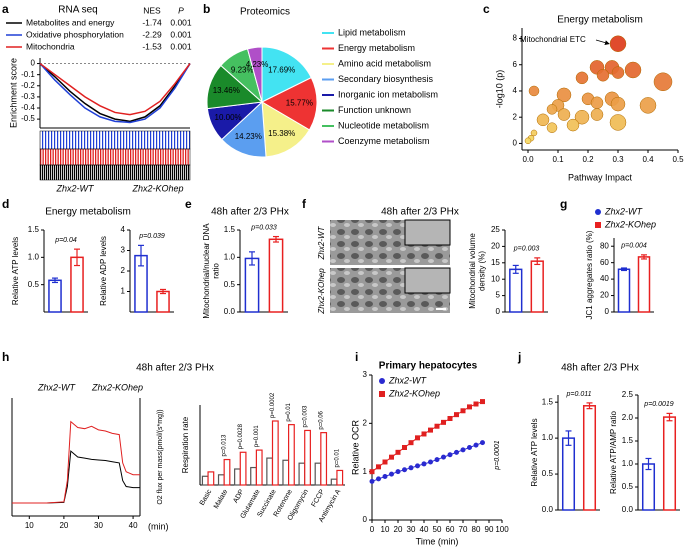  What do you see at coordinates (304, 204) in the screenshot?
I see `panel-letter: f` at bounding box center [304, 204].